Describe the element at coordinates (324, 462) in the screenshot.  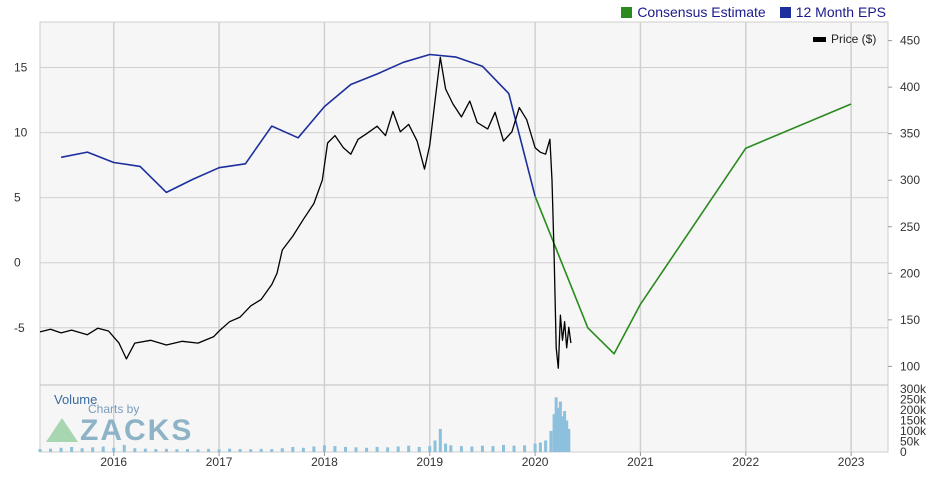
I see `x-tick-label: 2018` at that location.